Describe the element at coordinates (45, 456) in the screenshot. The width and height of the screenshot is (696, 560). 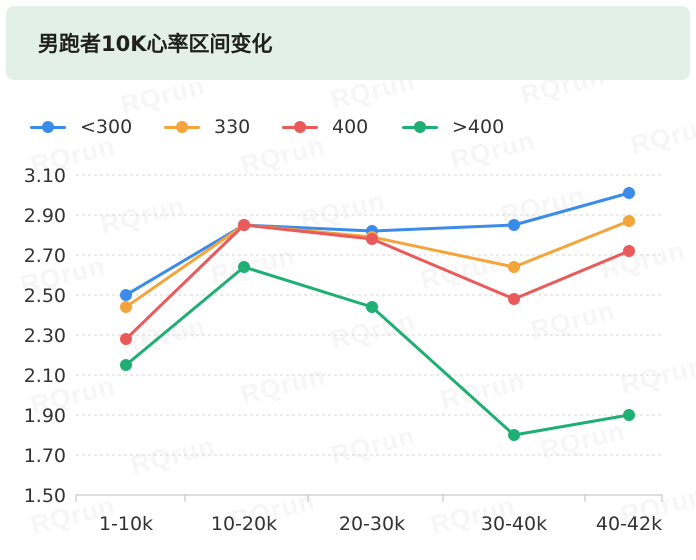
I see `y-tick-label: 1.70` at that location.